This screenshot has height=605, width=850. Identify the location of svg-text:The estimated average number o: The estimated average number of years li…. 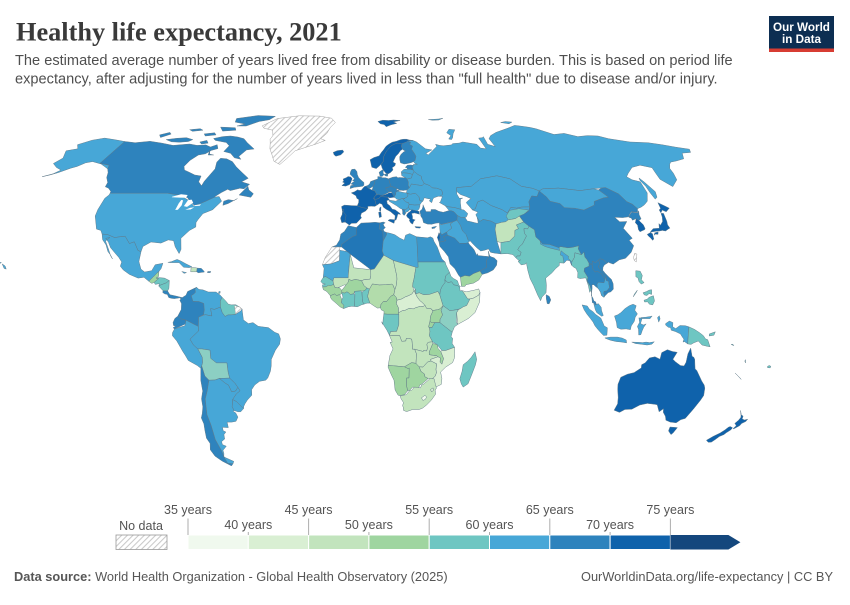
(374, 61).